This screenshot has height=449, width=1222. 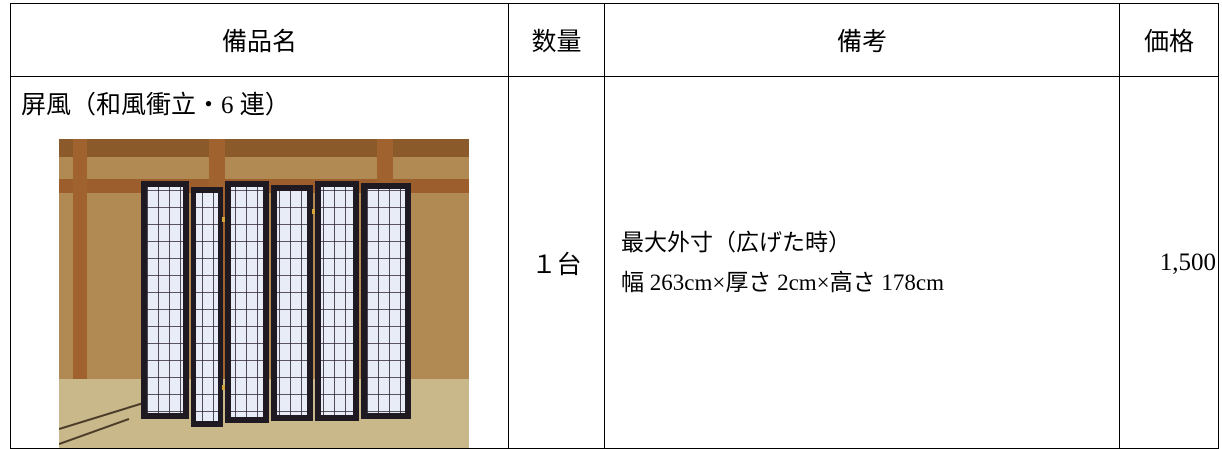 What do you see at coordinates (1169, 262) in the screenshot?
I see `price-cell: 1,500` at bounding box center [1169, 262].